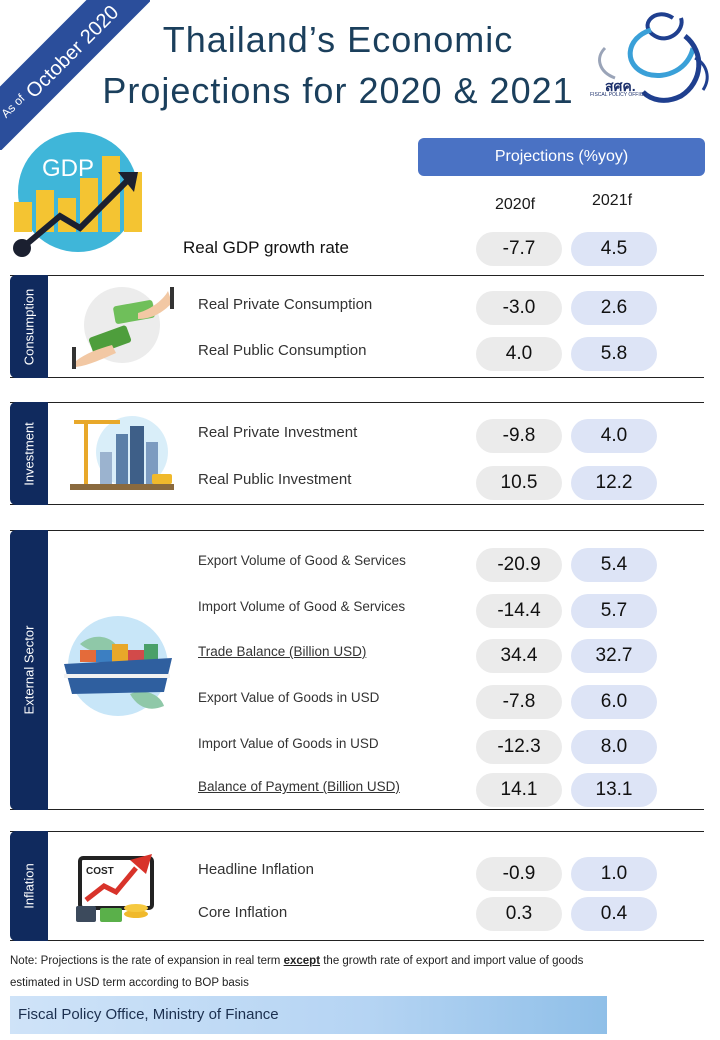 The height and width of the screenshot is (1040, 720). Describe the element at coordinates (618, 95) in the screenshot. I see `logo-subtitle: FISCAL POLICY OFFICE` at that location.